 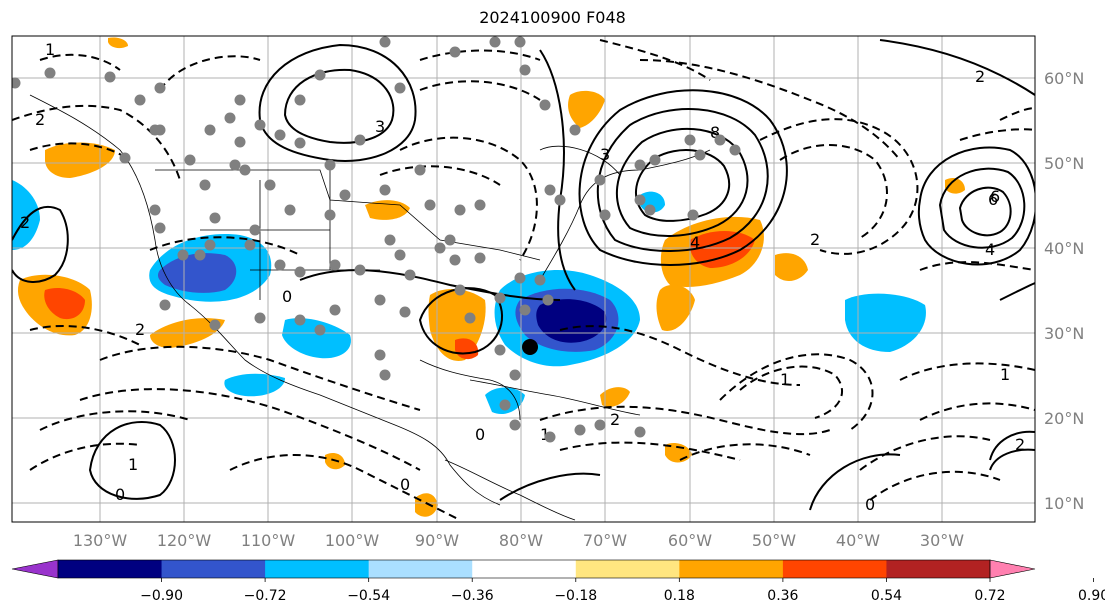 I want to click on longitude-label: 70°W, so click(x=605, y=540).